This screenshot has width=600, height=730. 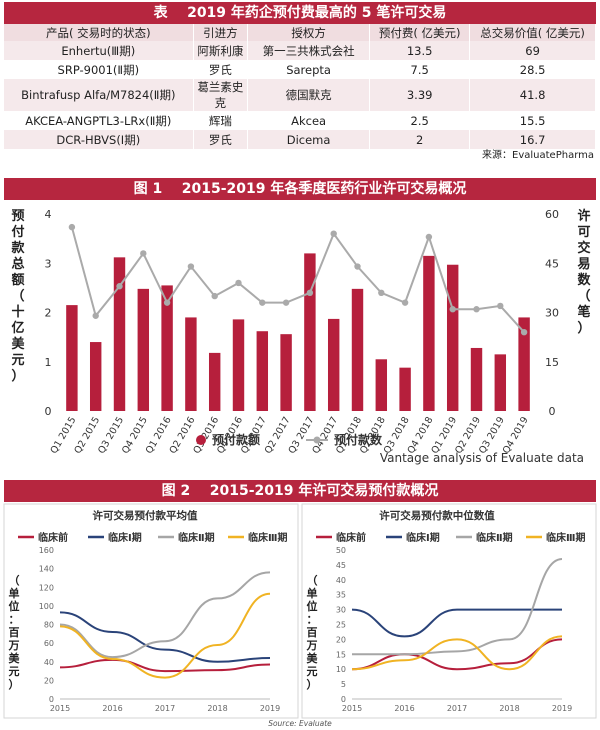 I want to click on panel-title: 许可交易预付款平均值, so click(x=145, y=515).